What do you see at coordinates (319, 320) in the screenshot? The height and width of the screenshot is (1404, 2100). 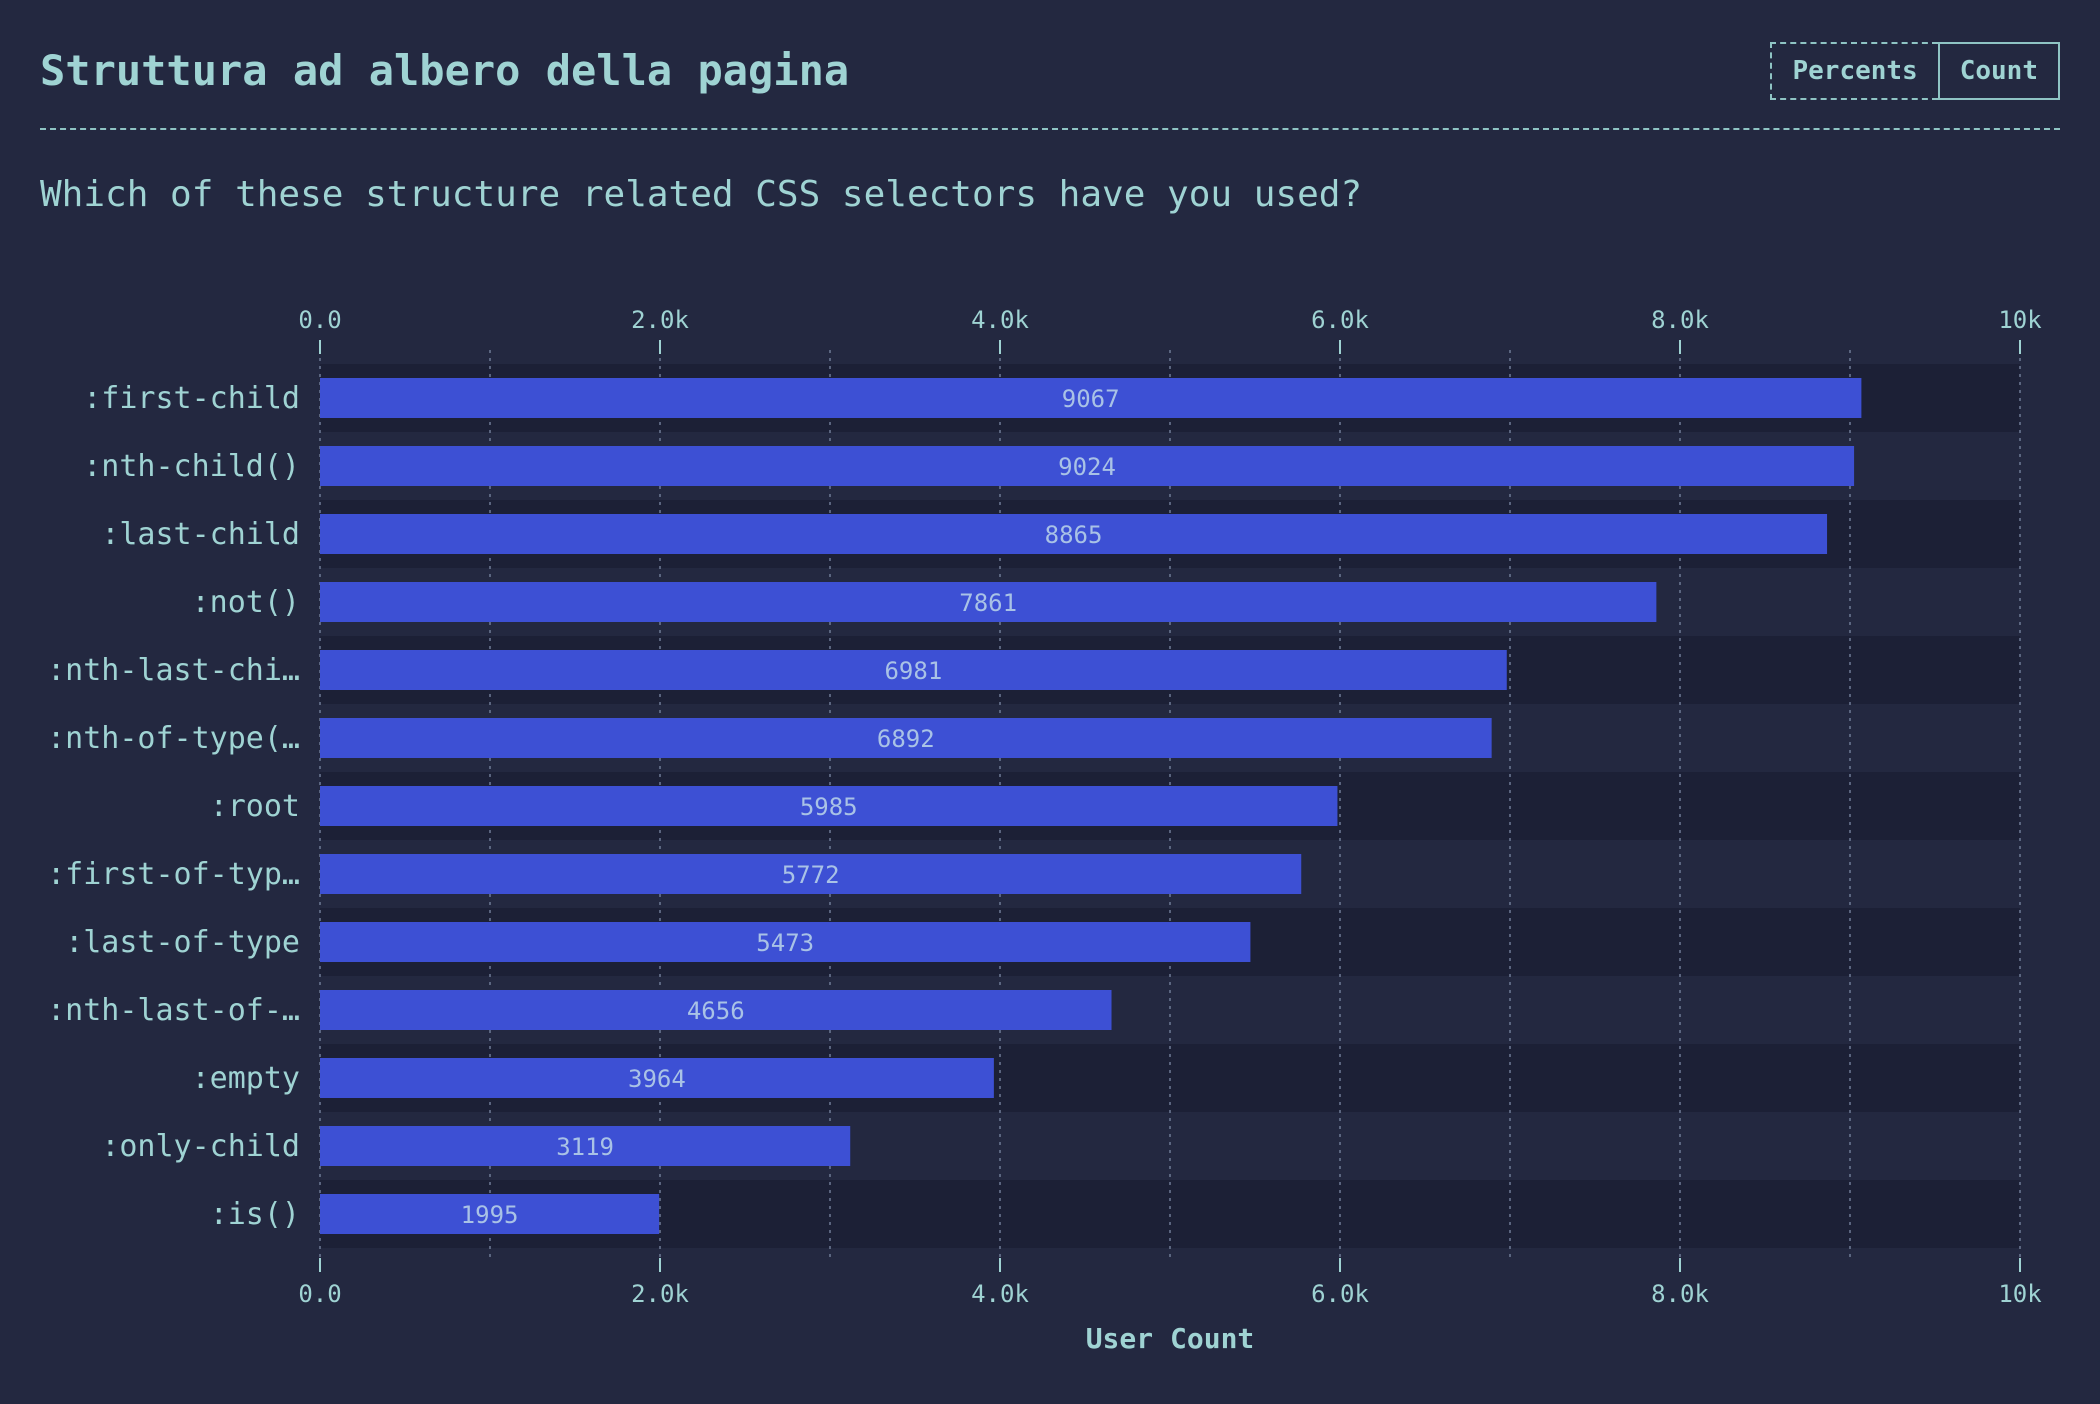 I see `x-tick-label-top: 0.0` at bounding box center [319, 320].